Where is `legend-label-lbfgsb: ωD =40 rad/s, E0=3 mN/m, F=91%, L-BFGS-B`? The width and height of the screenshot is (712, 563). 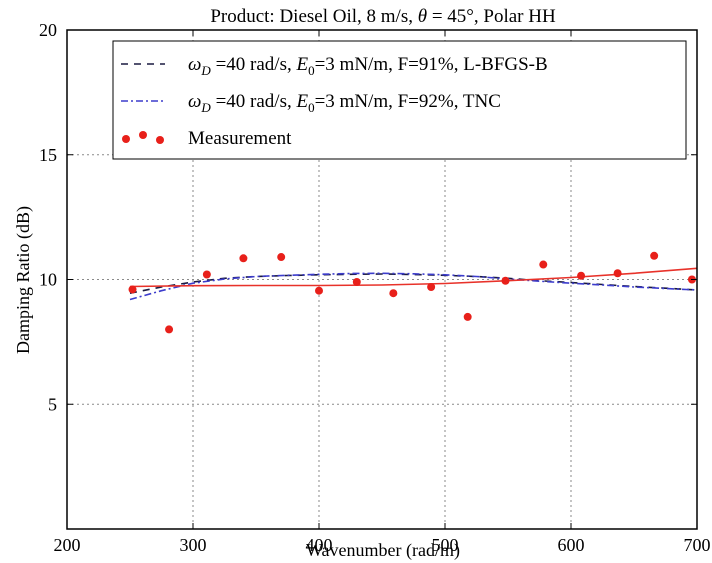 legend-label-lbfgsb: ωD =40 rad/s, E0=3 mN/m, F=91%, L-BFGS-B is located at coordinates (368, 66).